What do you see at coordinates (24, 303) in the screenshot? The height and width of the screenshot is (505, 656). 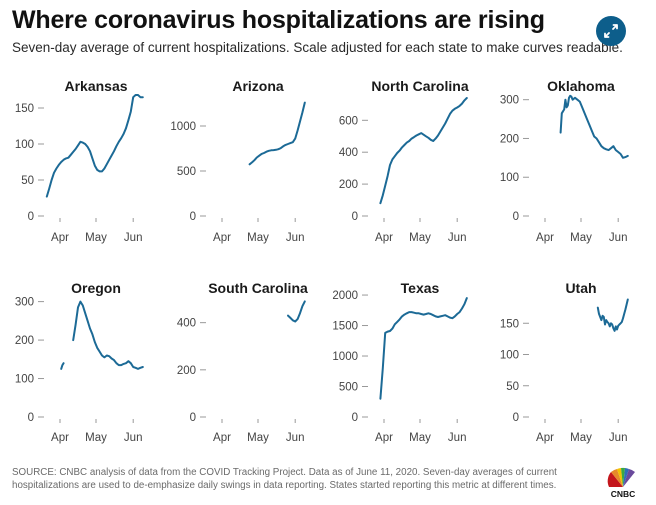 I see `oregon-y-tick: 300` at bounding box center [24, 303].